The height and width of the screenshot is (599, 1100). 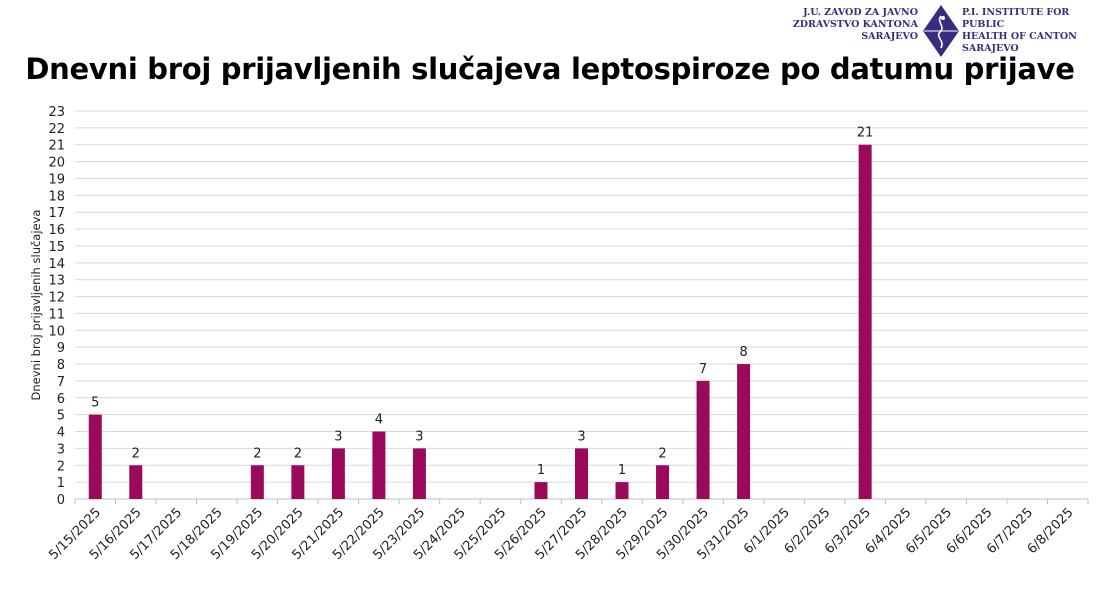 I want to click on y-tick-label: 6, so click(x=61, y=399).